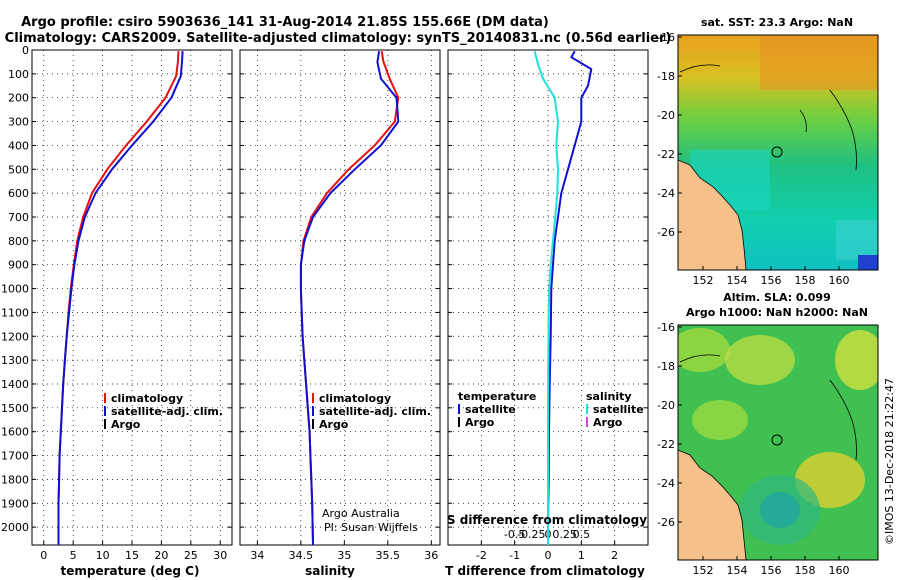 The width and height of the screenshot is (900, 580). What do you see at coordinates (18, 74) in the screenshot?
I see `depth-tick-label: 100` at bounding box center [18, 74].